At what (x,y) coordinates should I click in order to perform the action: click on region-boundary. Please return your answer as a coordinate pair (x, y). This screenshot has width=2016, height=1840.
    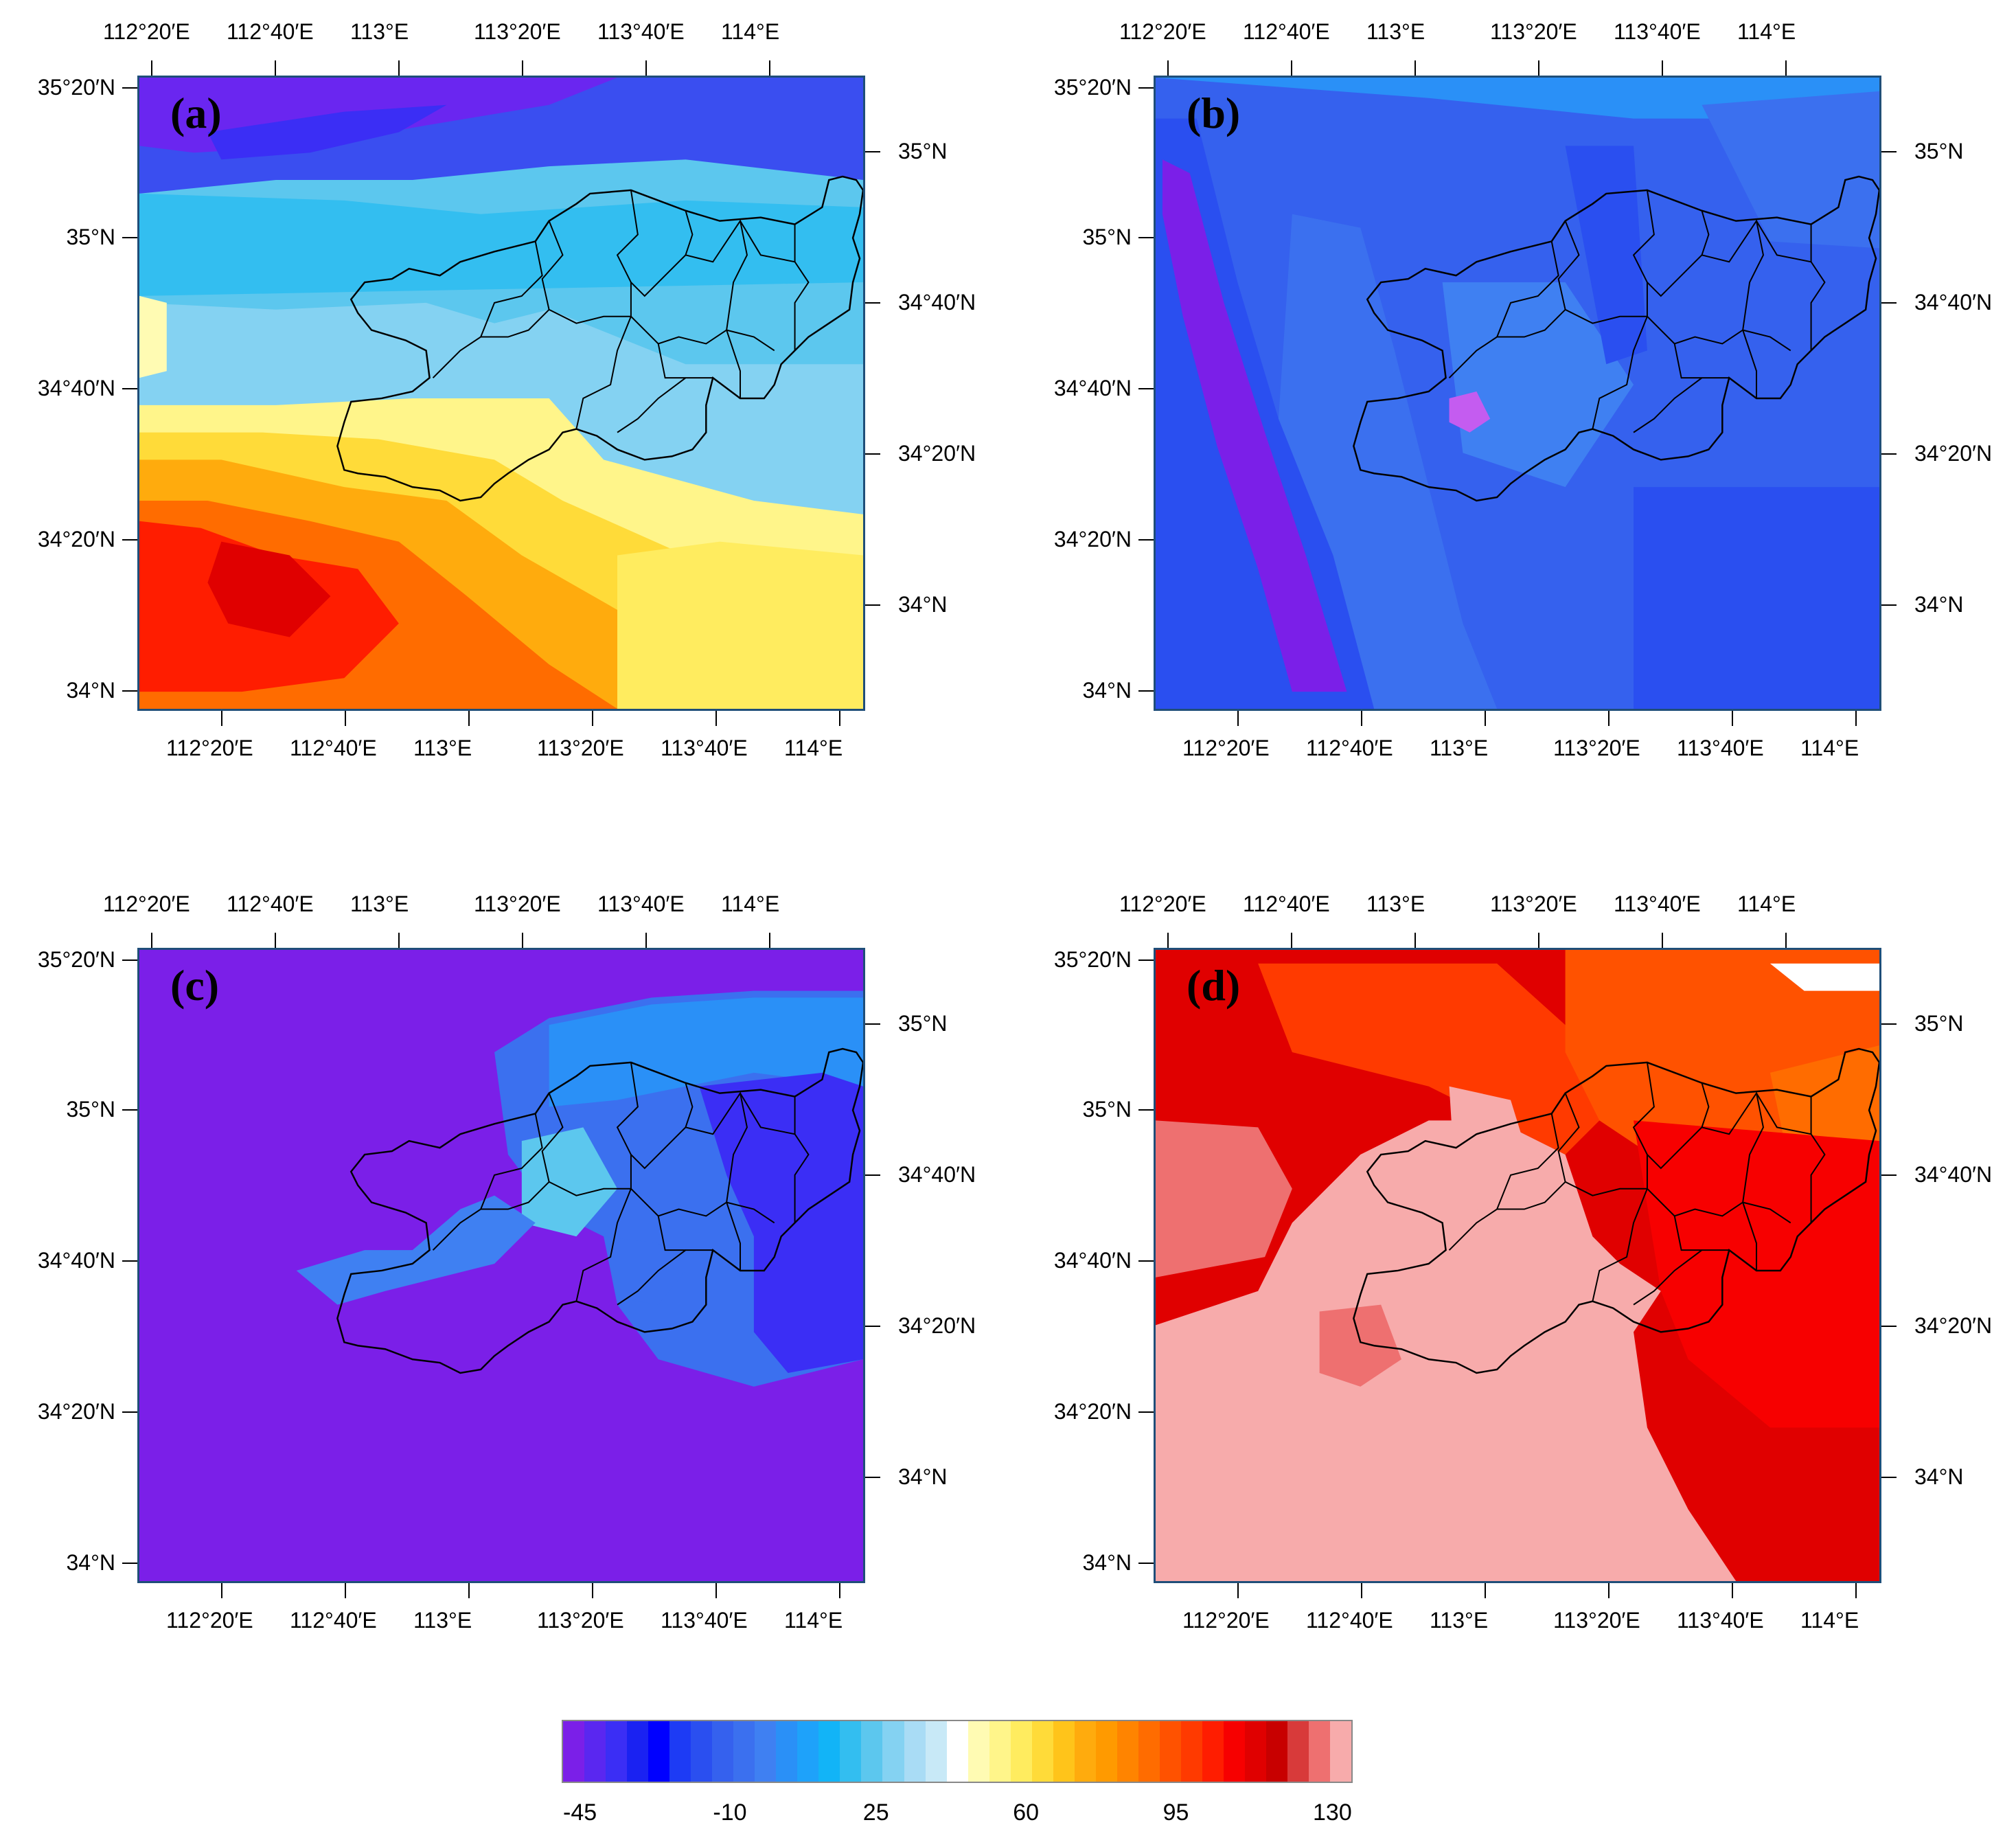
    Looking at the image, I should click on (599, 1210).